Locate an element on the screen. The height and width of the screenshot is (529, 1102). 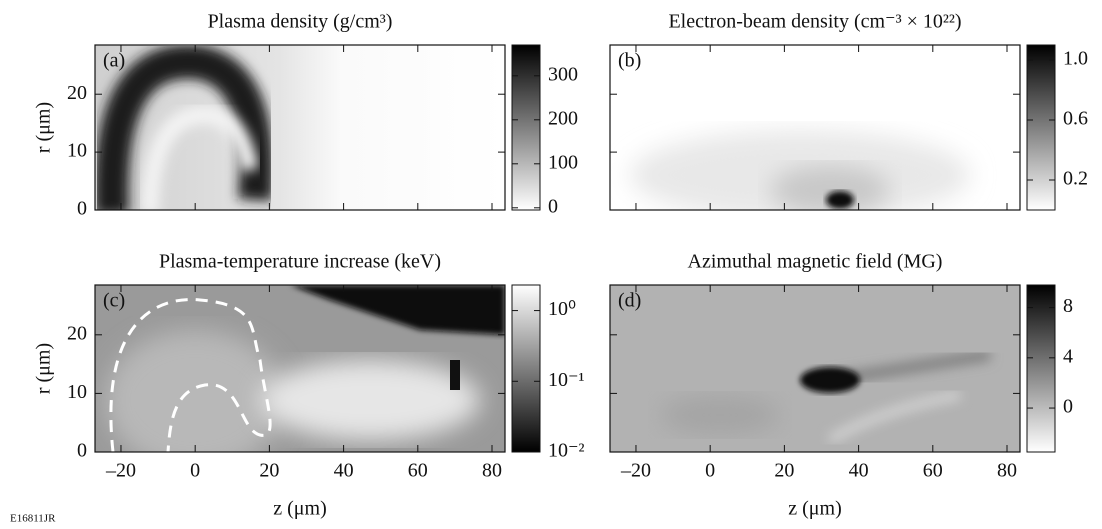
colorbar-tick-label: 100 is located at coordinates (563, 162).